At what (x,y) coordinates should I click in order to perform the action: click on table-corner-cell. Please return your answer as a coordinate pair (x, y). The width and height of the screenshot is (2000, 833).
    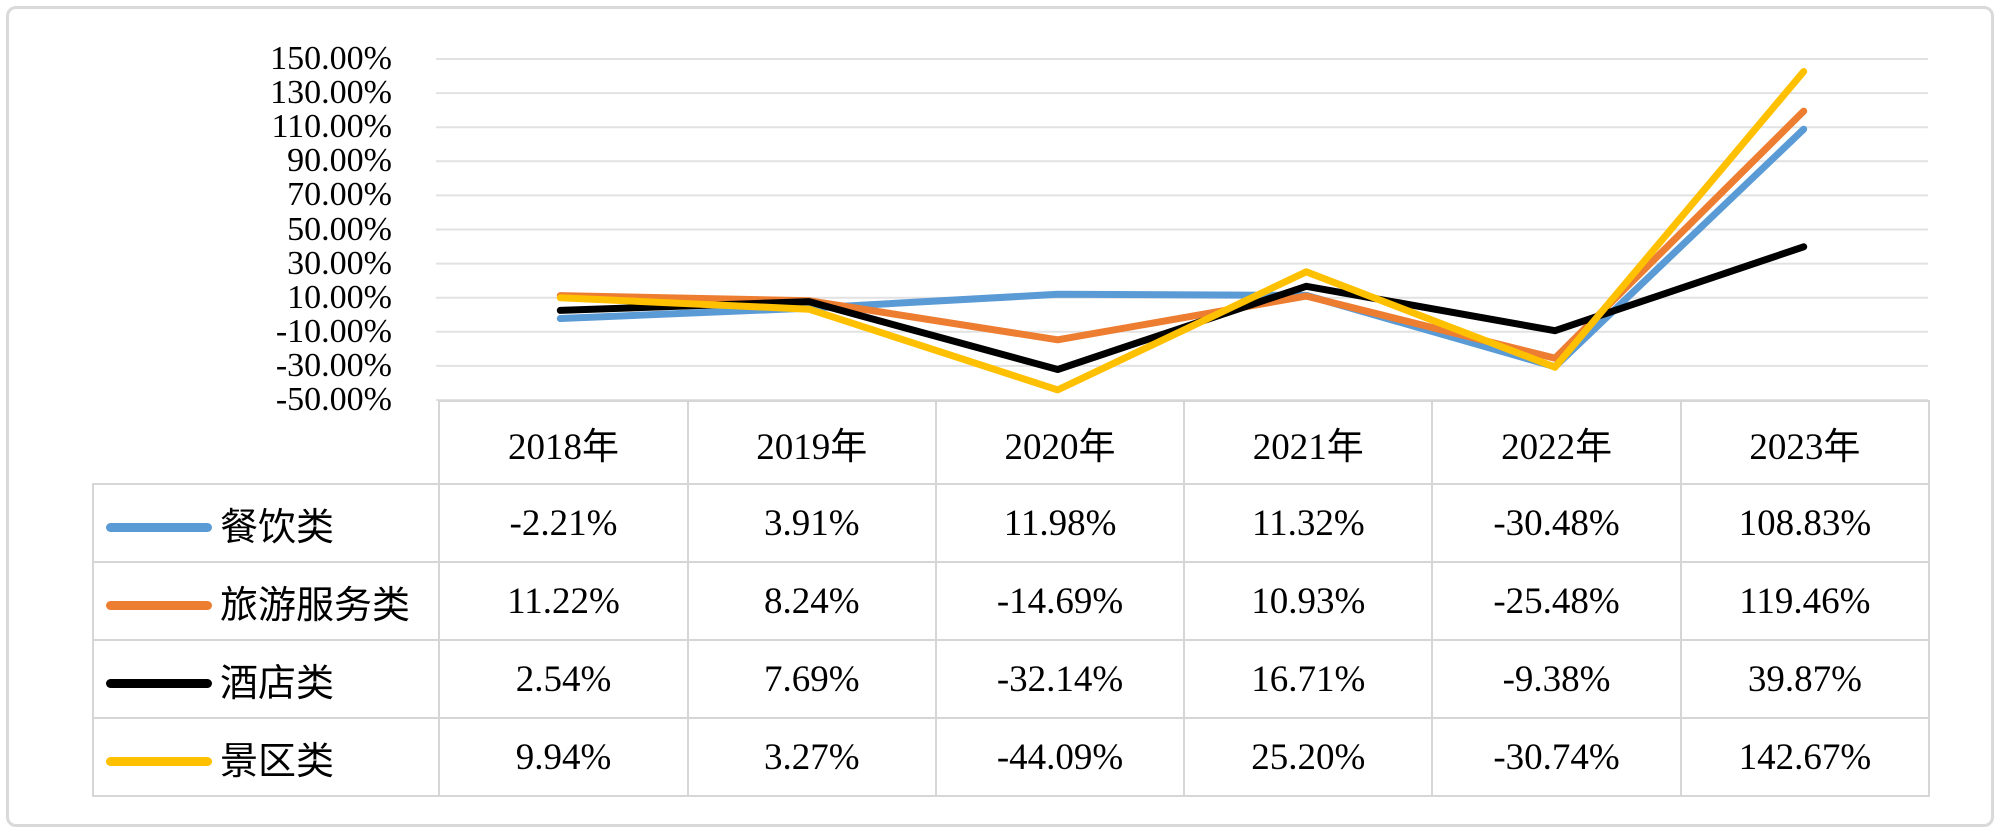
    Looking at the image, I should click on (266, 442).